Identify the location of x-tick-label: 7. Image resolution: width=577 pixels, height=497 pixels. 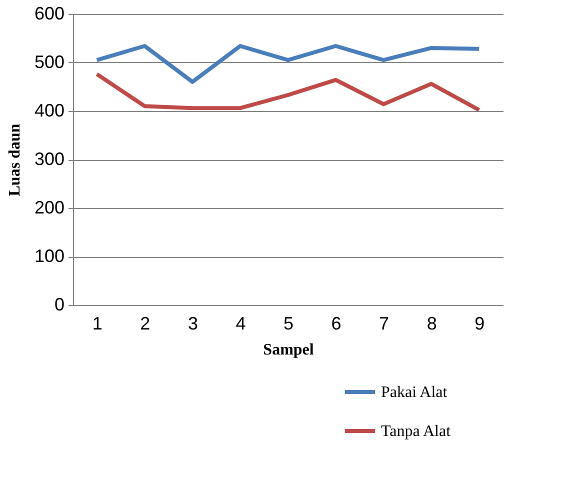
(384, 324).